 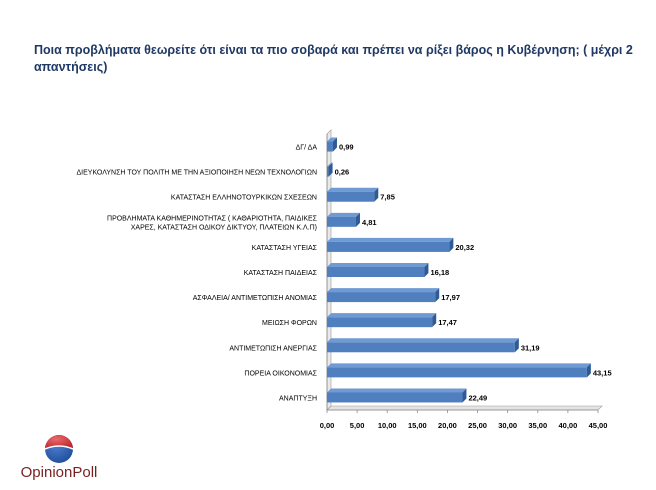 I want to click on category-label: ΑΣΦΑΛΕΙΑ/ ΑΝΤΙΜΕΤΩΠΙΣΗ ΑΝΟΜΙΑΣ, so click(x=255, y=298).